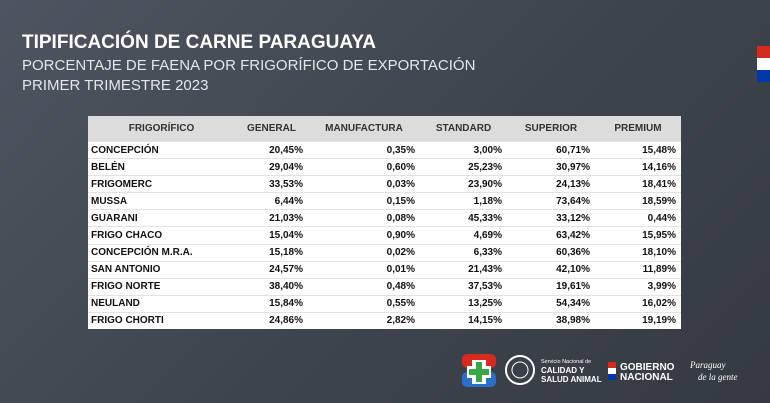 This screenshot has width=770, height=403. What do you see at coordinates (551, 128) in the screenshot?
I see `column-header: SUPERIOR` at bounding box center [551, 128].